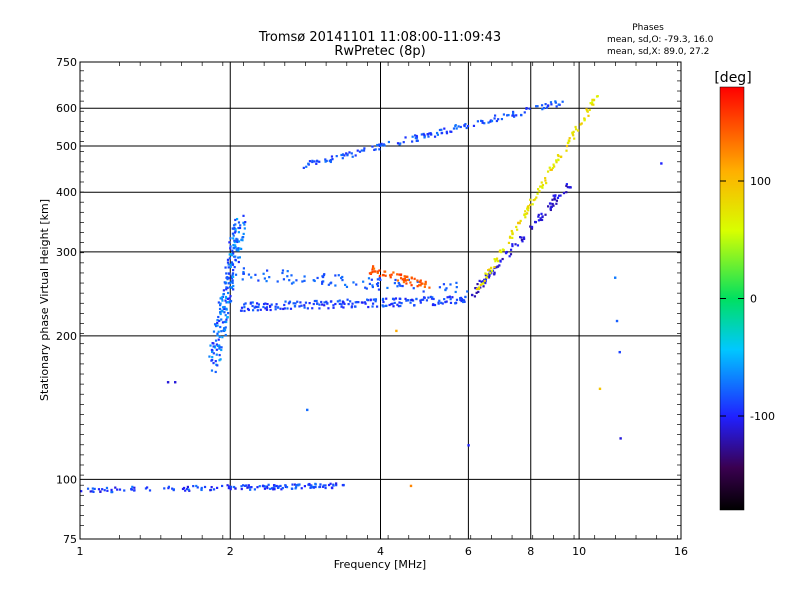 This screenshot has height=600, width=800. What do you see at coordinates (744, 290) in the screenshot?
I see `colorbar: [deg] 100 0 -100` at bounding box center [744, 290].